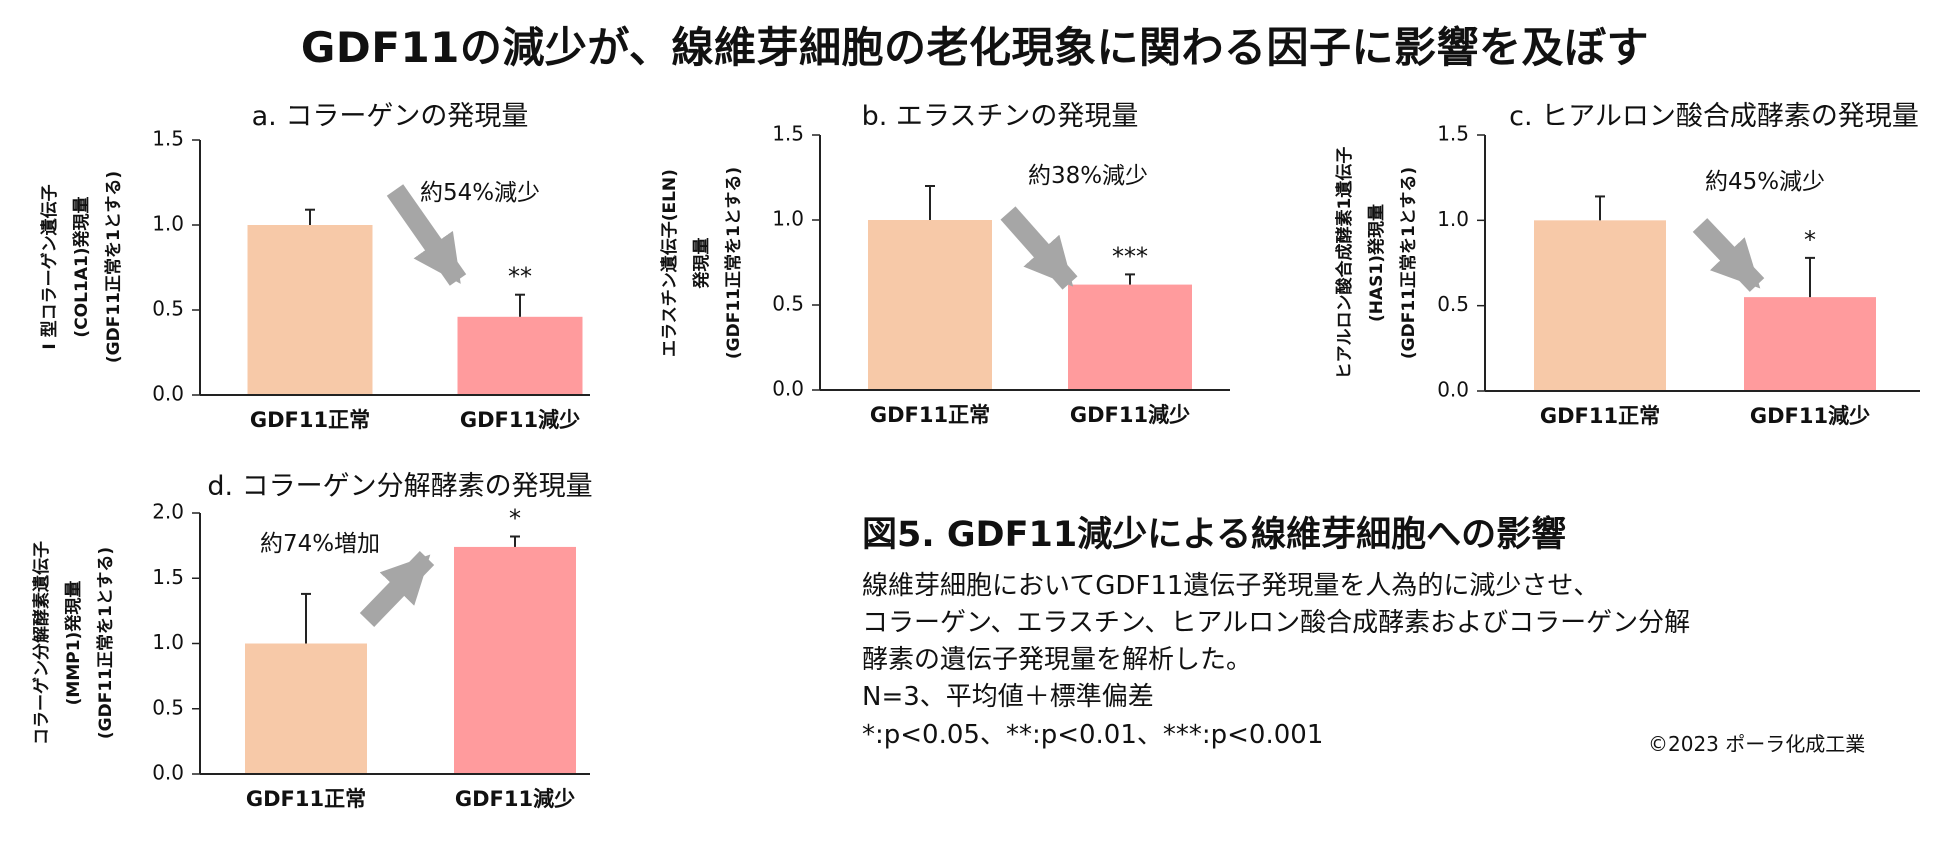  I want to click on chart-title: b. エラスチンの発現量, so click(1000, 116).